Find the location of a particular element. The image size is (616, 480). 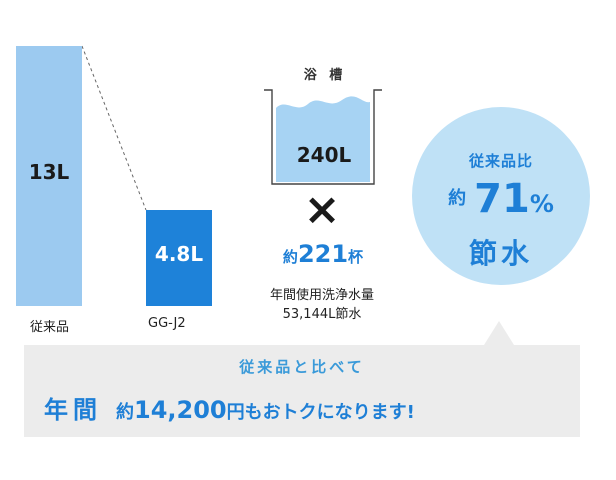

banner-subtitle: 従来品と比べて is located at coordinates (302, 367).